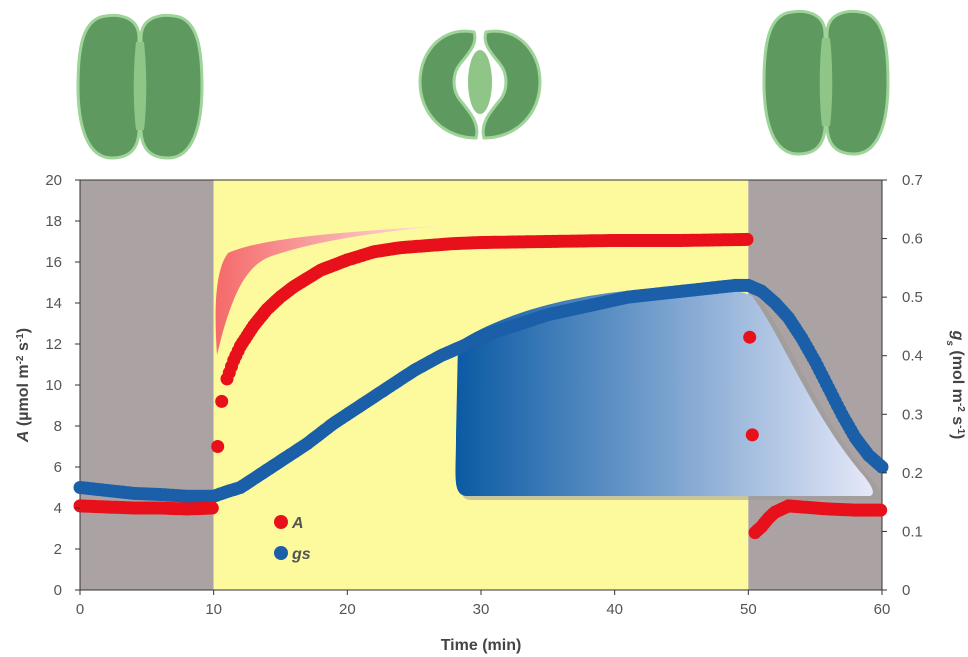  Describe the element at coordinates (912, 297) in the screenshot. I see `y-right-tick-label-5: 0.5` at that location.